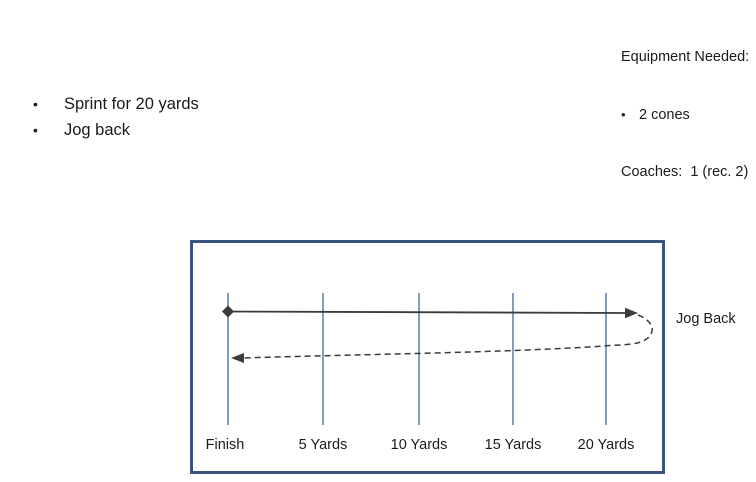  Describe the element at coordinates (225, 445) in the screenshot. I see `yard-label-finish: Finish` at that location.